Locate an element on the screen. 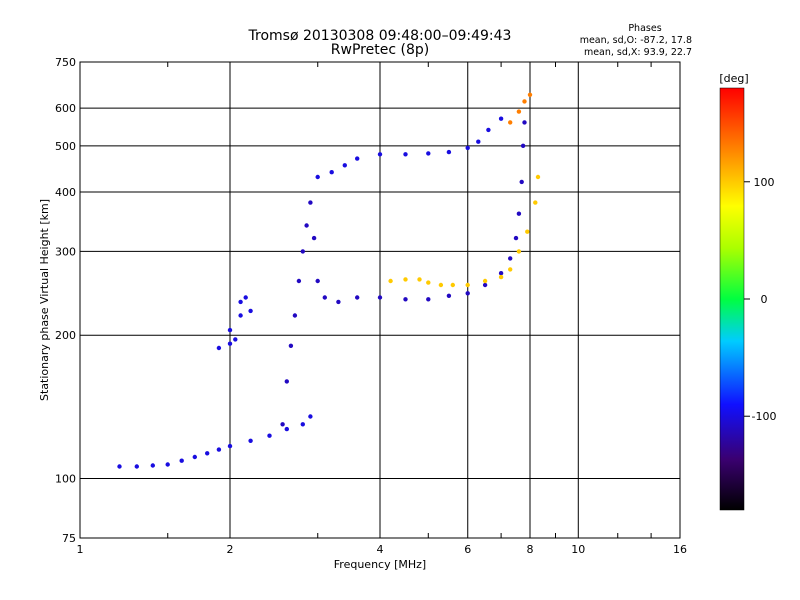 This screenshot has width=800, height=600. colorbar is located at coordinates (732, 299).